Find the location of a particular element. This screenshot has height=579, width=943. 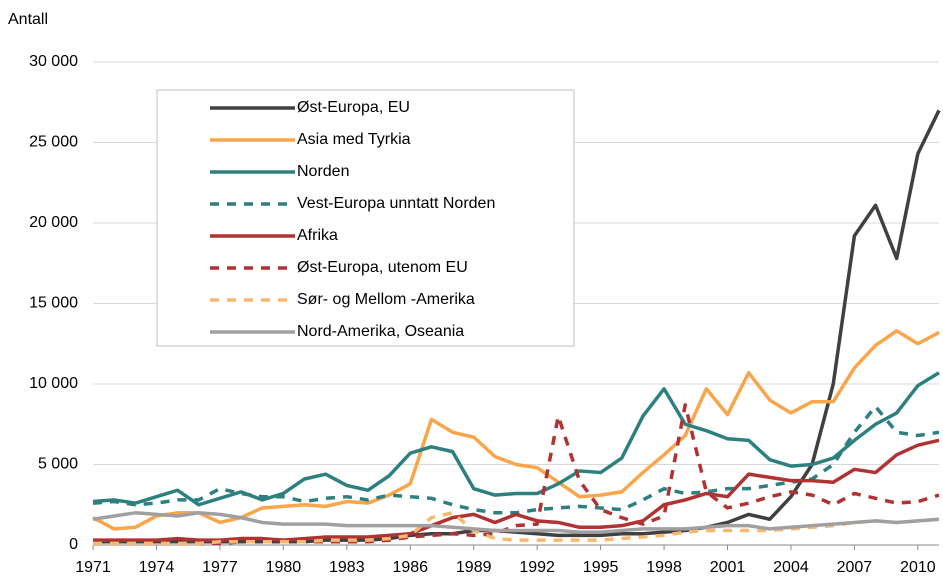

series-line is located at coordinates (516, 522).